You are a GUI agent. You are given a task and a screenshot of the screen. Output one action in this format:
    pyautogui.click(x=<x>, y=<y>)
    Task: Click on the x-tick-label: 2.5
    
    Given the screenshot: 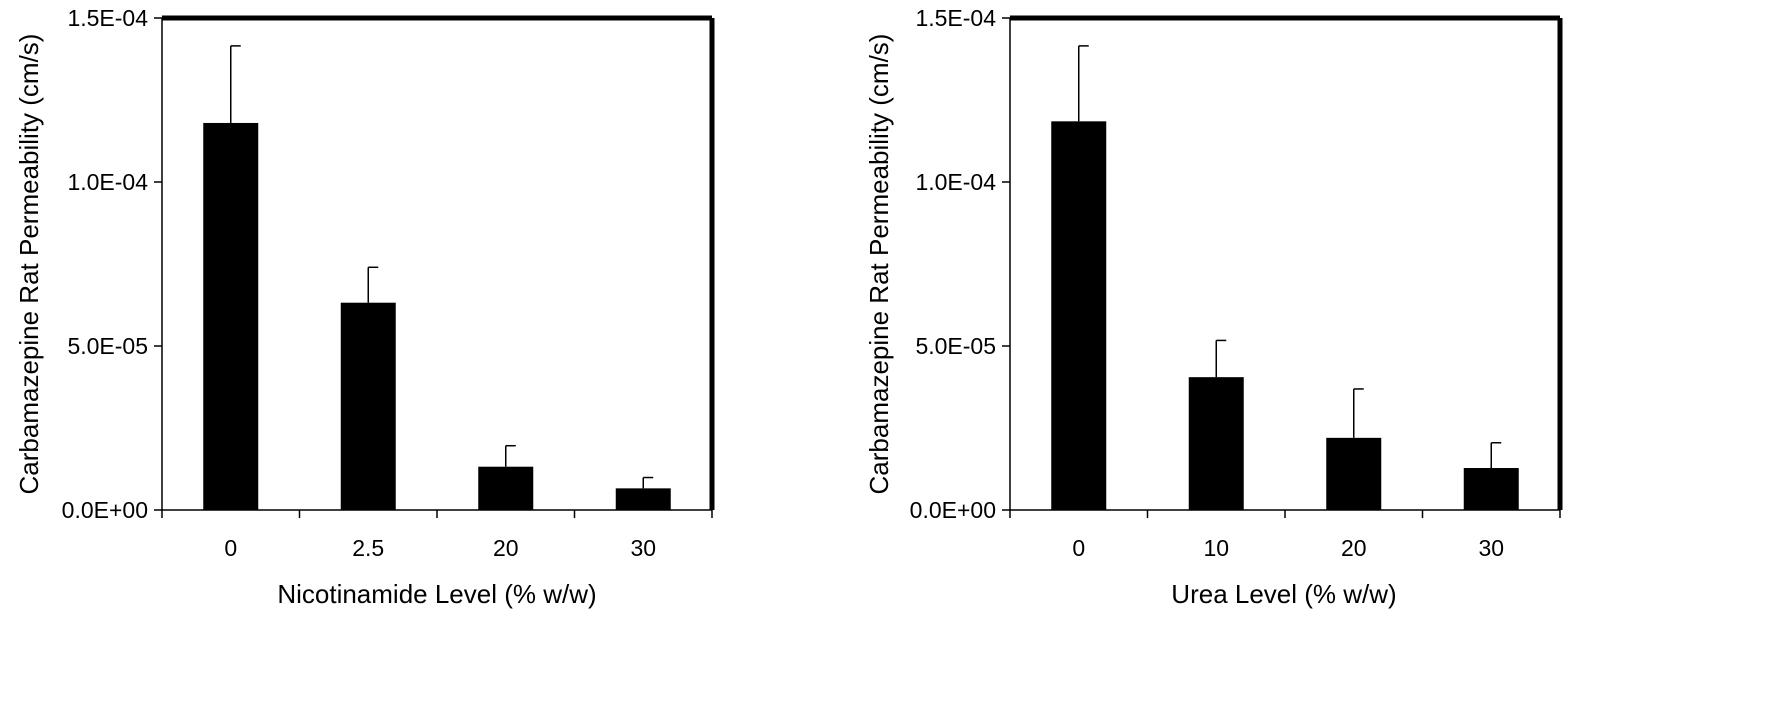 What is the action you would take?
    pyautogui.click(x=368, y=548)
    